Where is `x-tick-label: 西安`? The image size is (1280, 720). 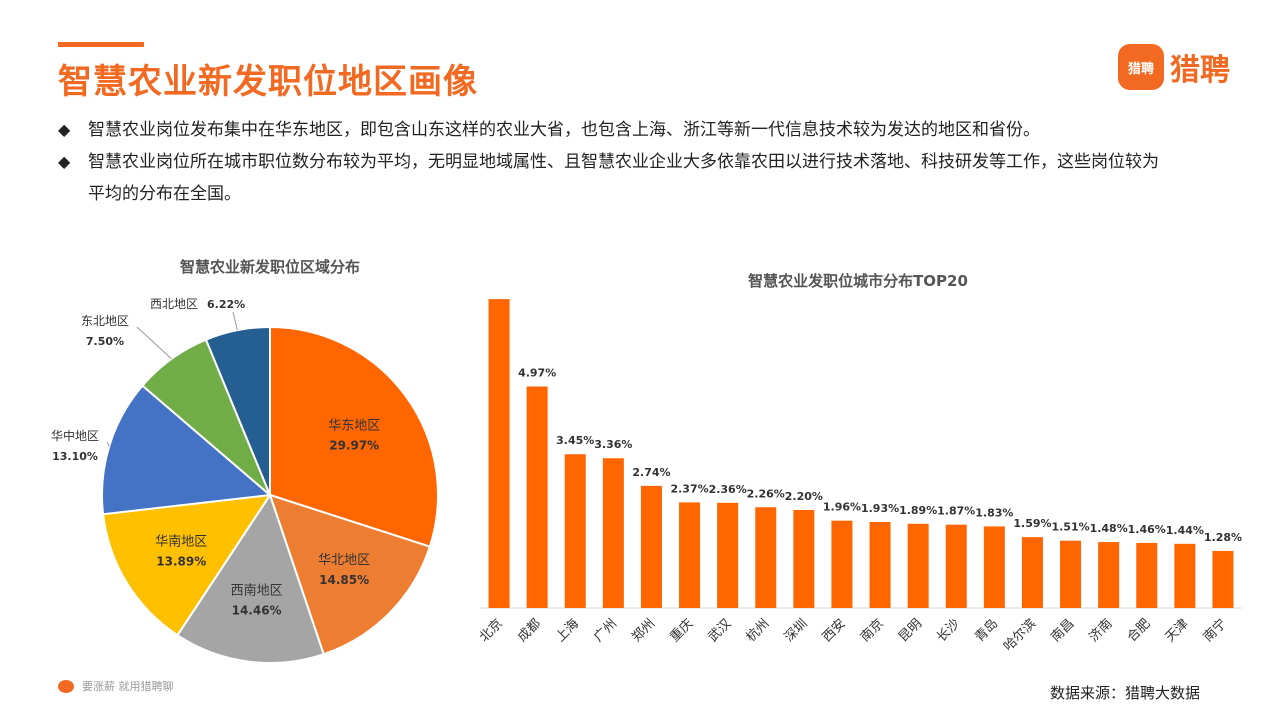 x-tick-label: 西安 is located at coordinates (834, 630).